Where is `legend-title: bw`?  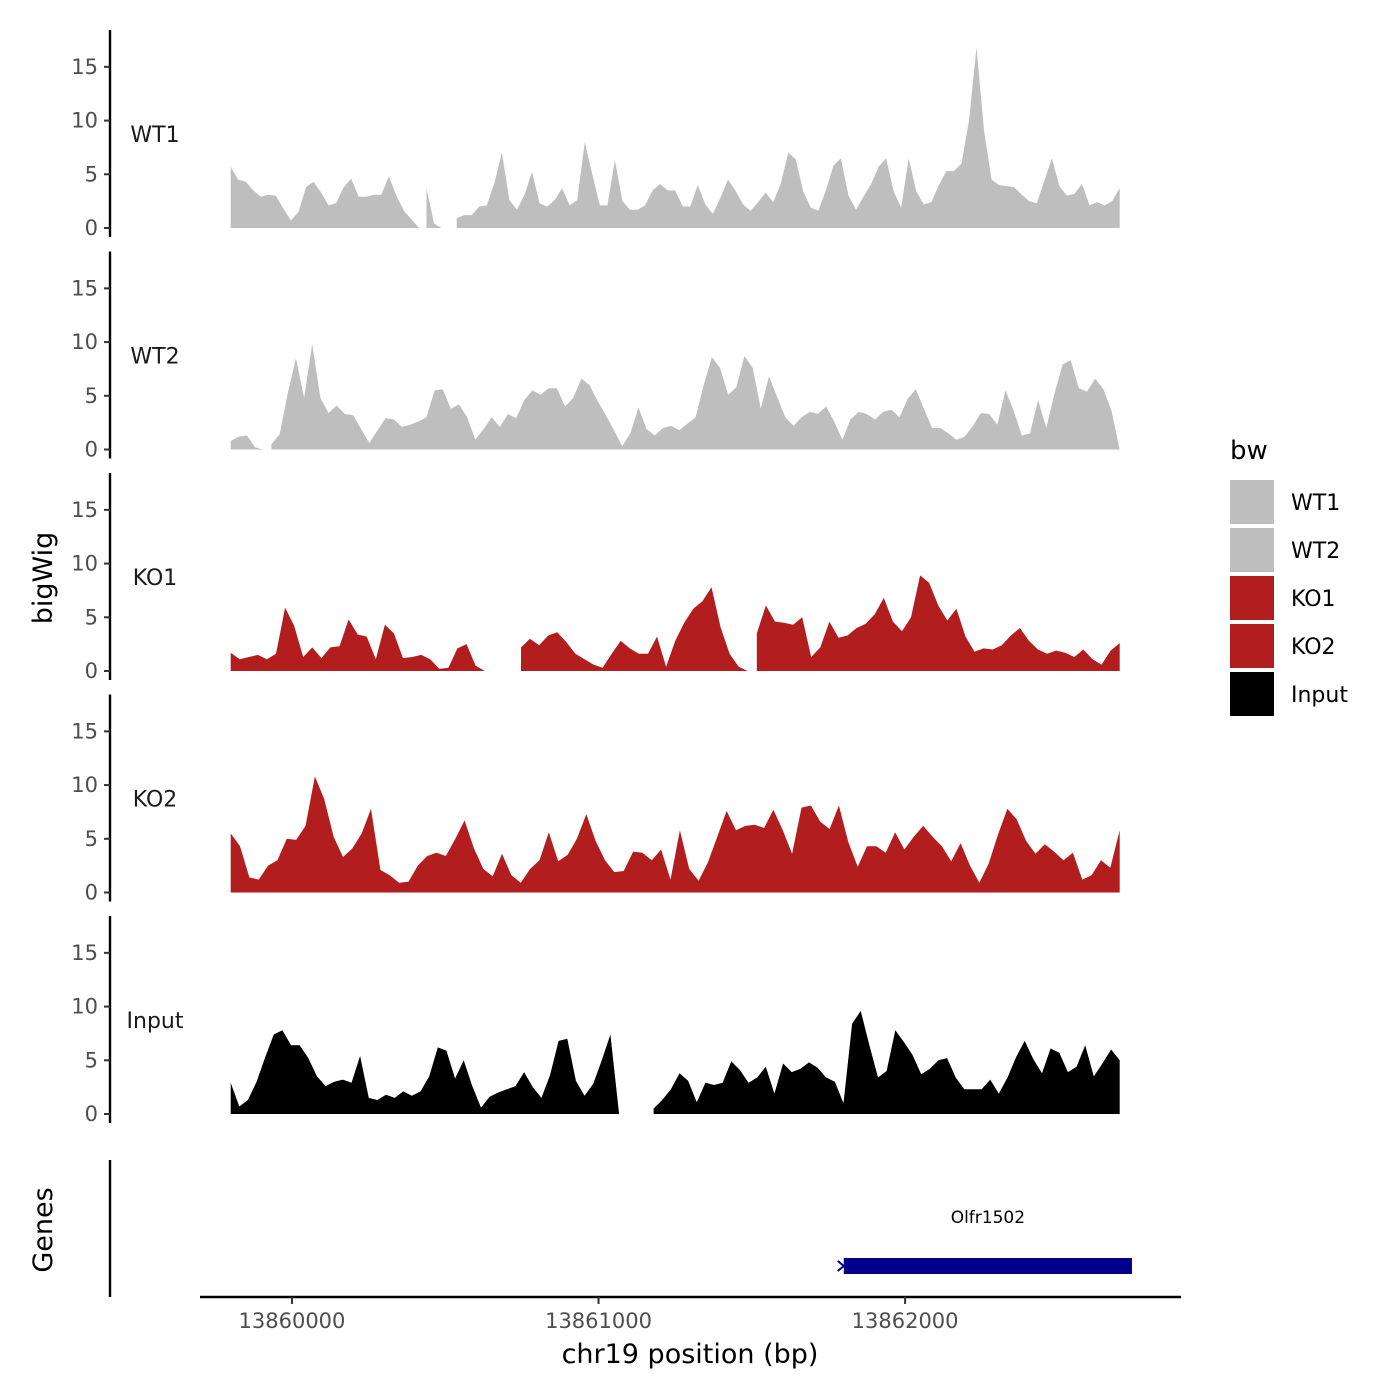 legend-title: bw is located at coordinates (1249, 451).